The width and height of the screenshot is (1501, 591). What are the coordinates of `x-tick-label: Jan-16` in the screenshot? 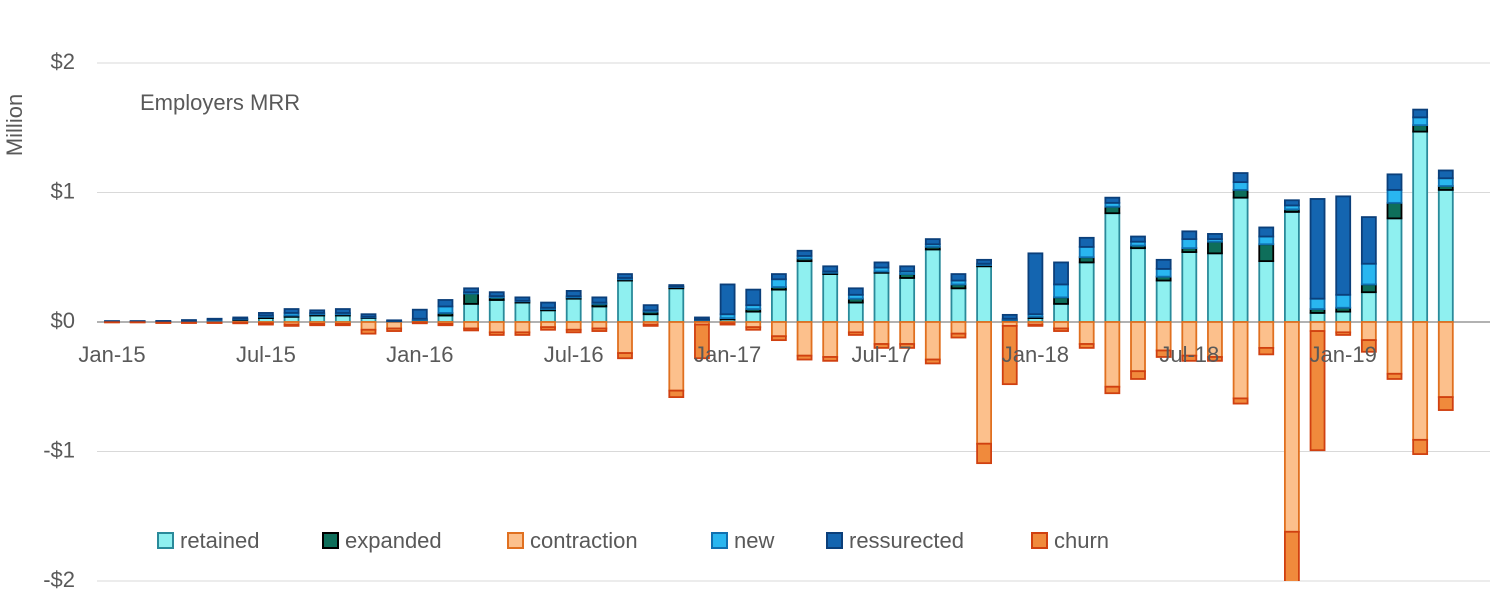 It's located at (419, 354).